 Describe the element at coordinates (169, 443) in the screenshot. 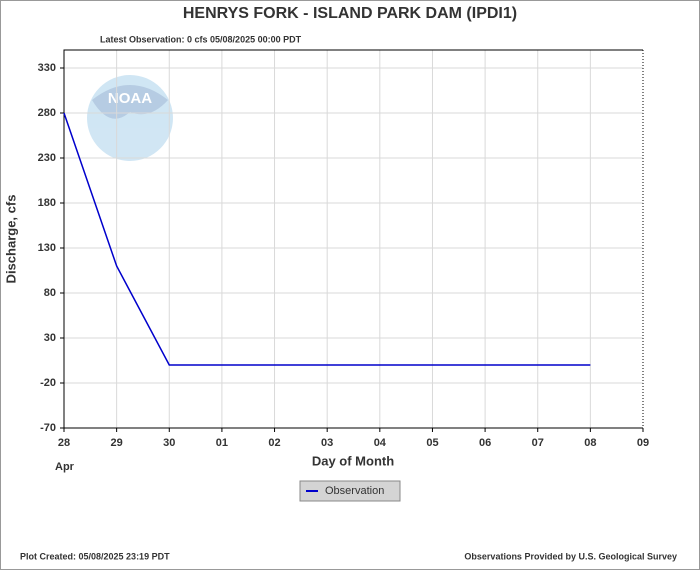

I see `x-tick-label: 30` at that location.